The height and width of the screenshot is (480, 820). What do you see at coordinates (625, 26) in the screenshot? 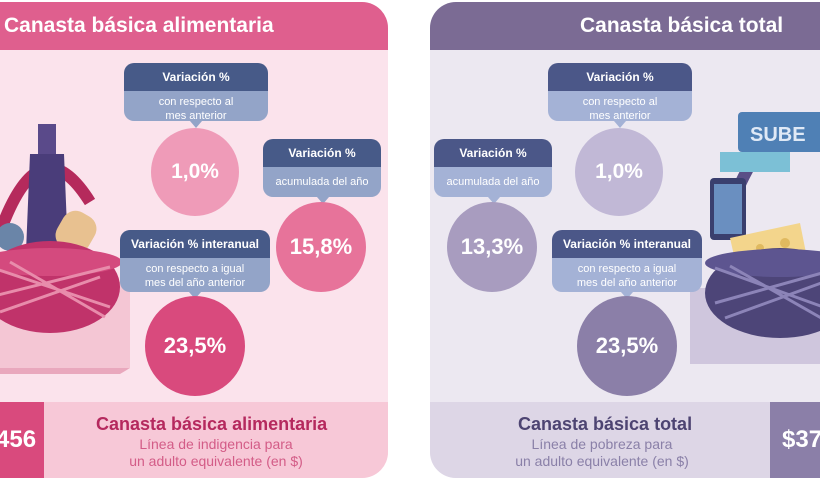
I see `panel-title-total: Canasta básica total` at bounding box center [625, 26].